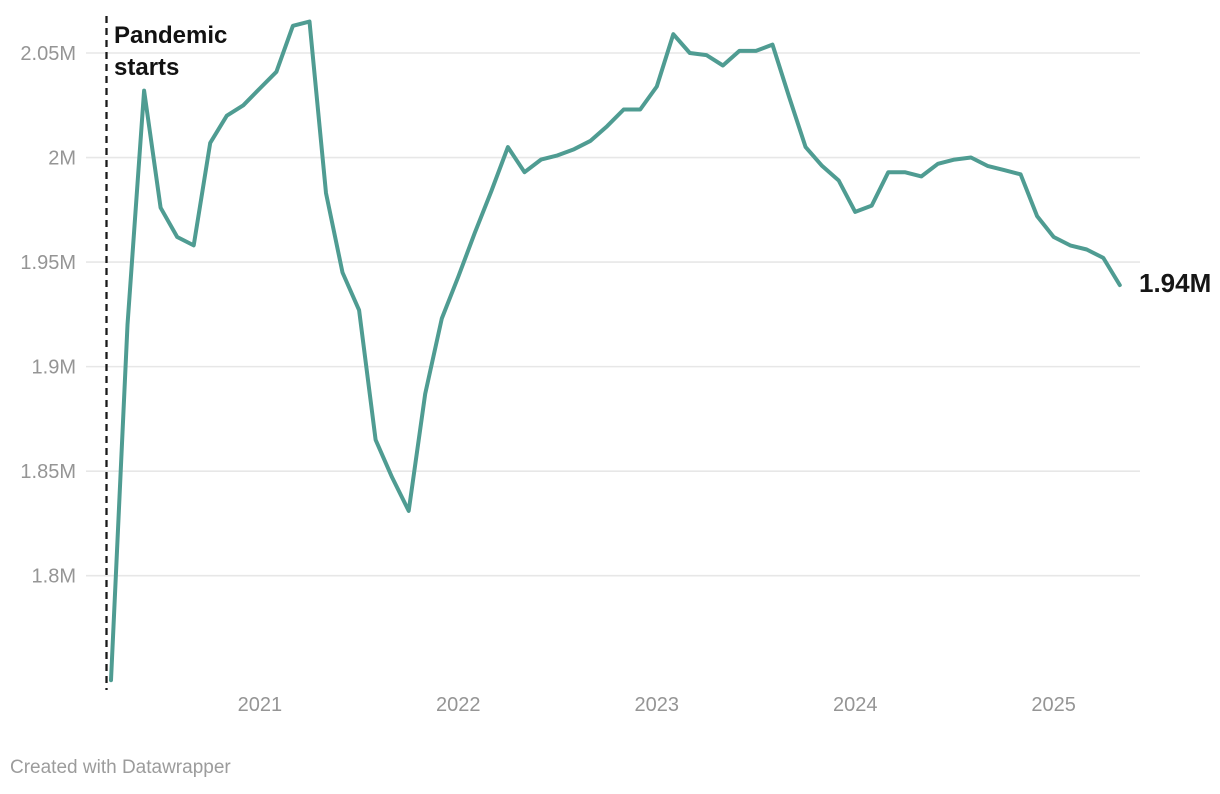 The width and height of the screenshot is (1220, 794). Describe the element at coordinates (120, 767) in the screenshot. I see `datawrapper-credit-link: Created with Datawrapper` at that location.